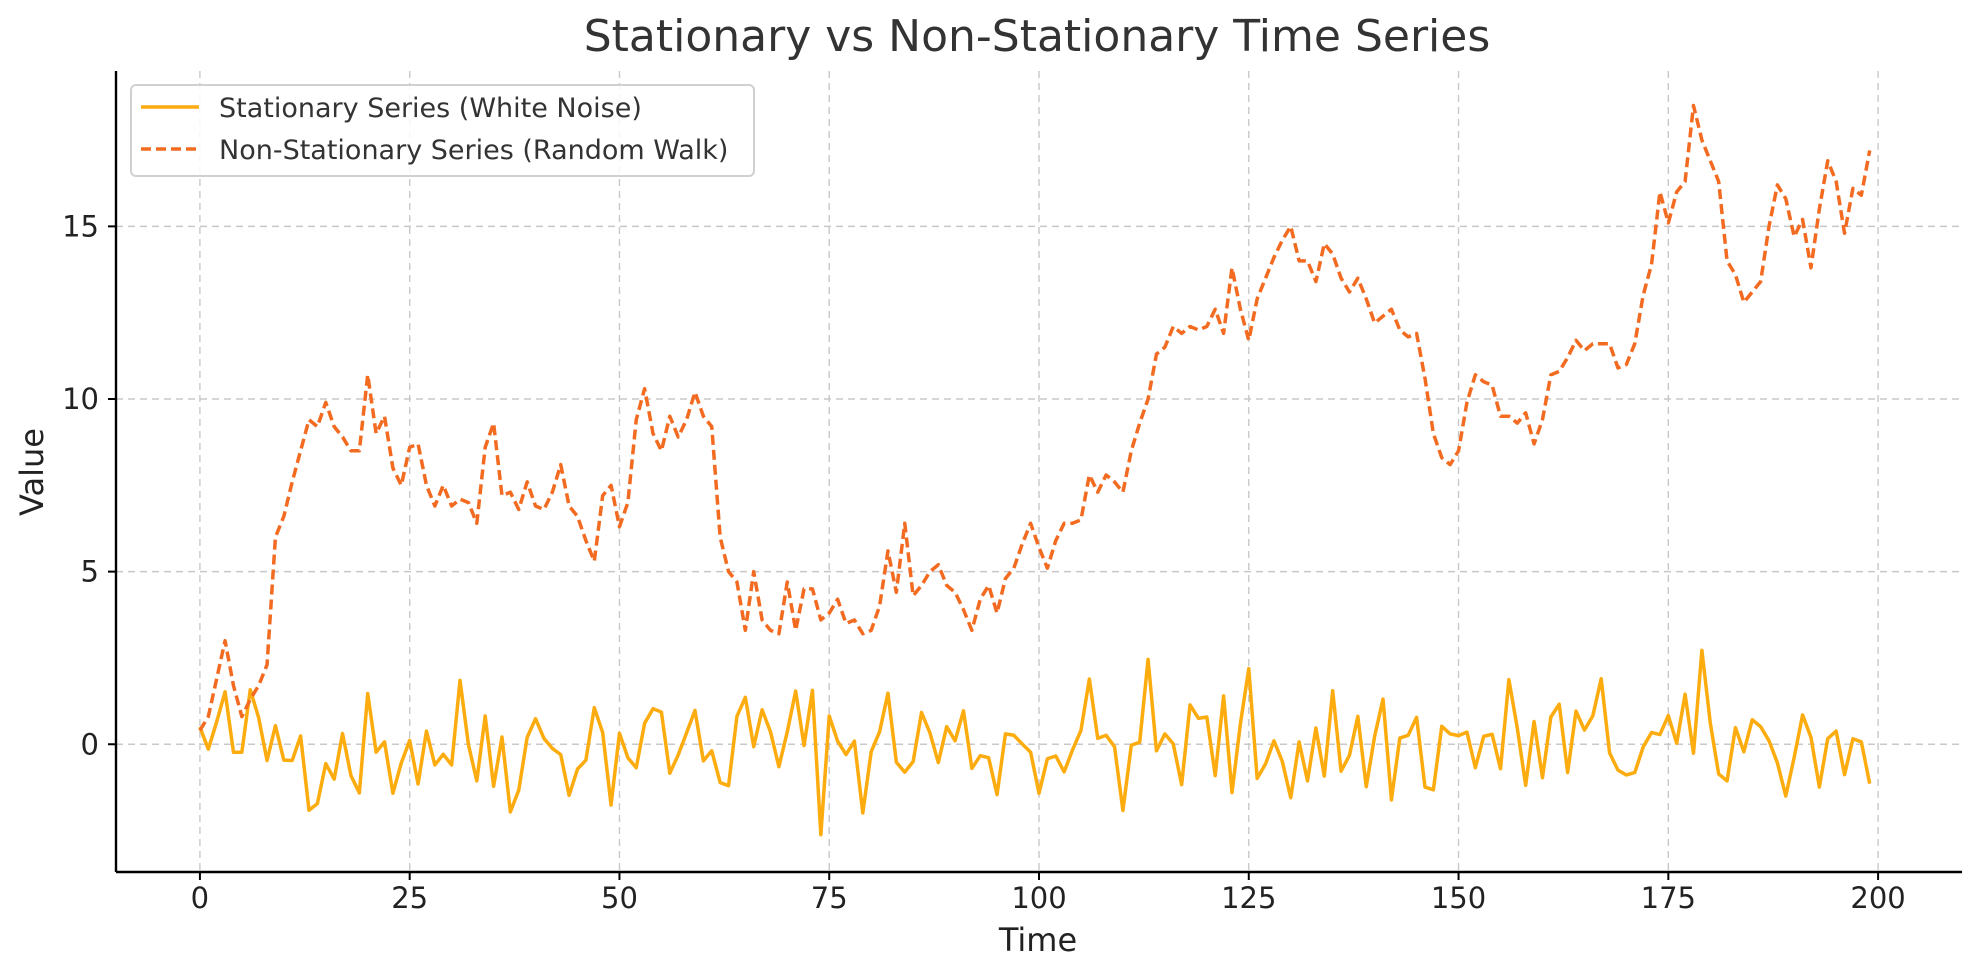  Describe the element at coordinates (1877, 898) in the screenshot. I see `x-tick-label: 200` at that location.